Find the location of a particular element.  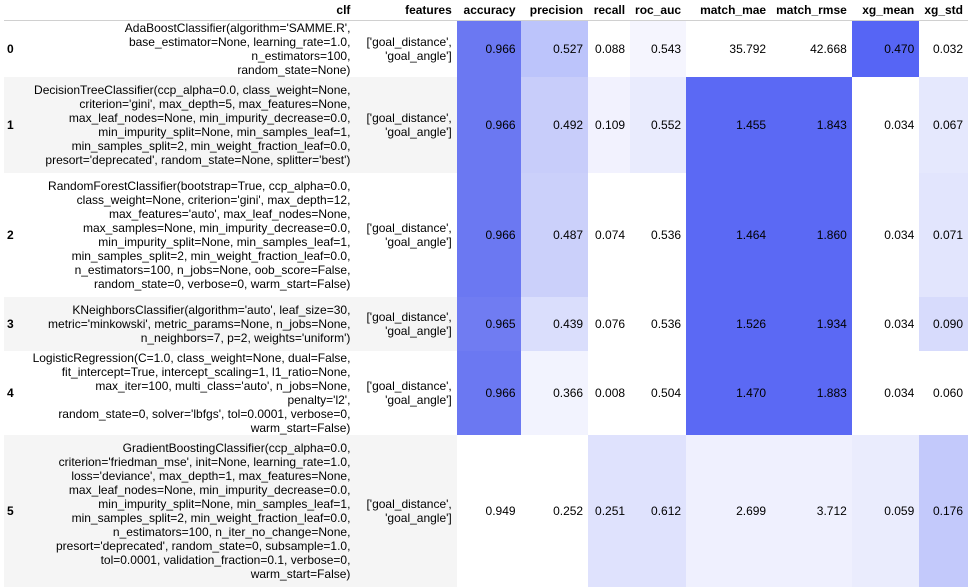

cell-match-rmse: 1.934 is located at coordinates (811, 324).